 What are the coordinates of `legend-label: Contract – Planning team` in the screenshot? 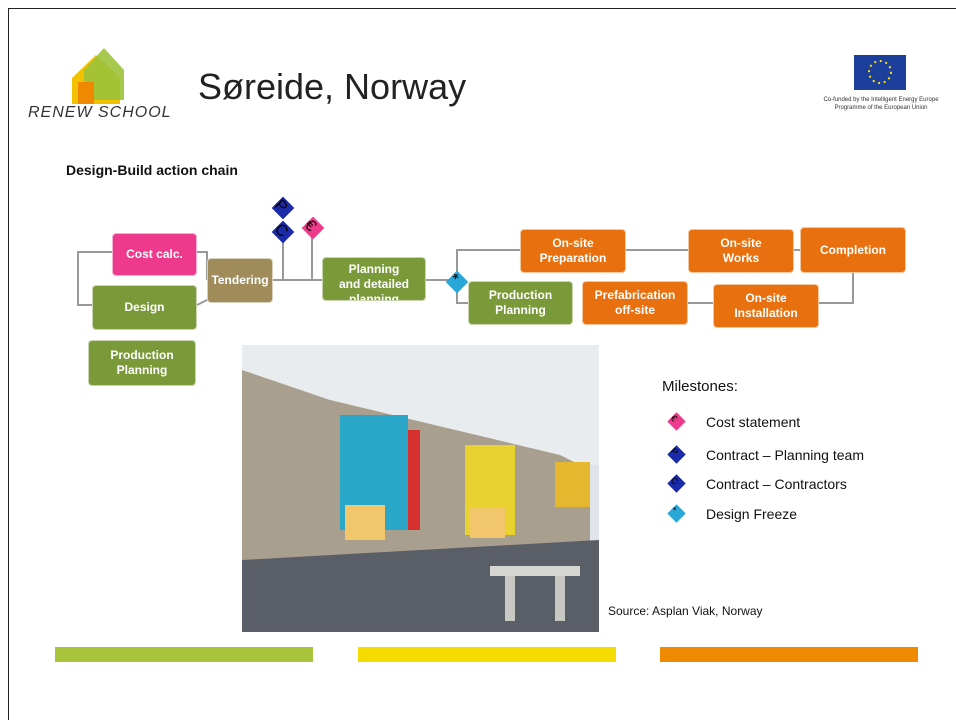 It's located at (785, 455).